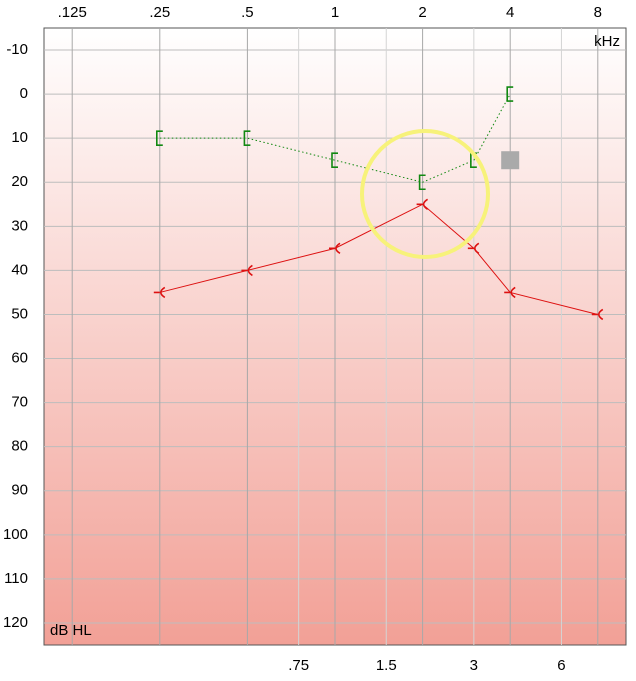 This screenshot has height=681, width=636. What do you see at coordinates (607, 41) in the screenshot?
I see `x-unit: kHz` at bounding box center [607, 41].